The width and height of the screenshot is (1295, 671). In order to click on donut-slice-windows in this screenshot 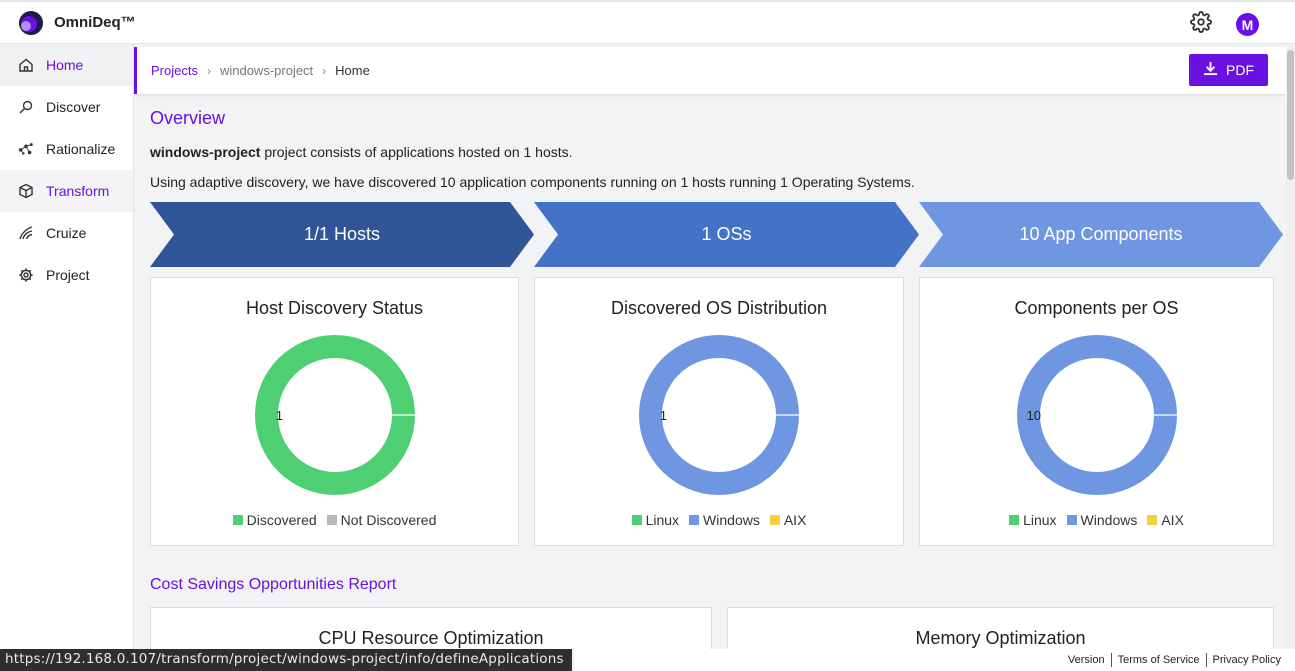, I will do `click(1096, 415)`.